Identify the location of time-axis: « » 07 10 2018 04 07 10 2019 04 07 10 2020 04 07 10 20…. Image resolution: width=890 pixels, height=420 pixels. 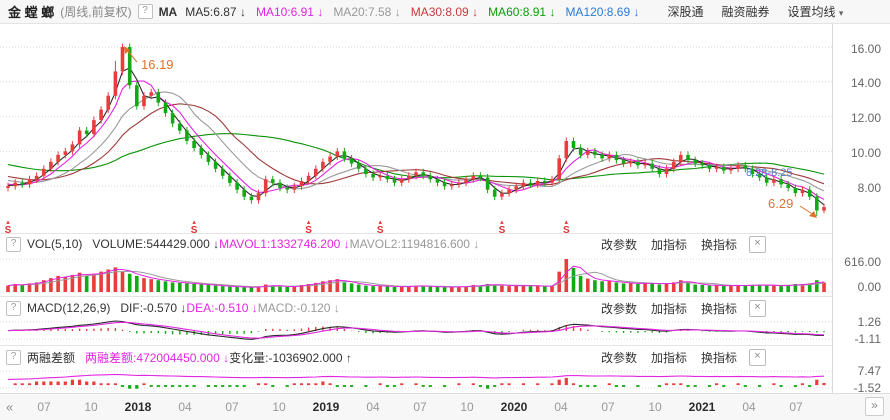
(445, 406).